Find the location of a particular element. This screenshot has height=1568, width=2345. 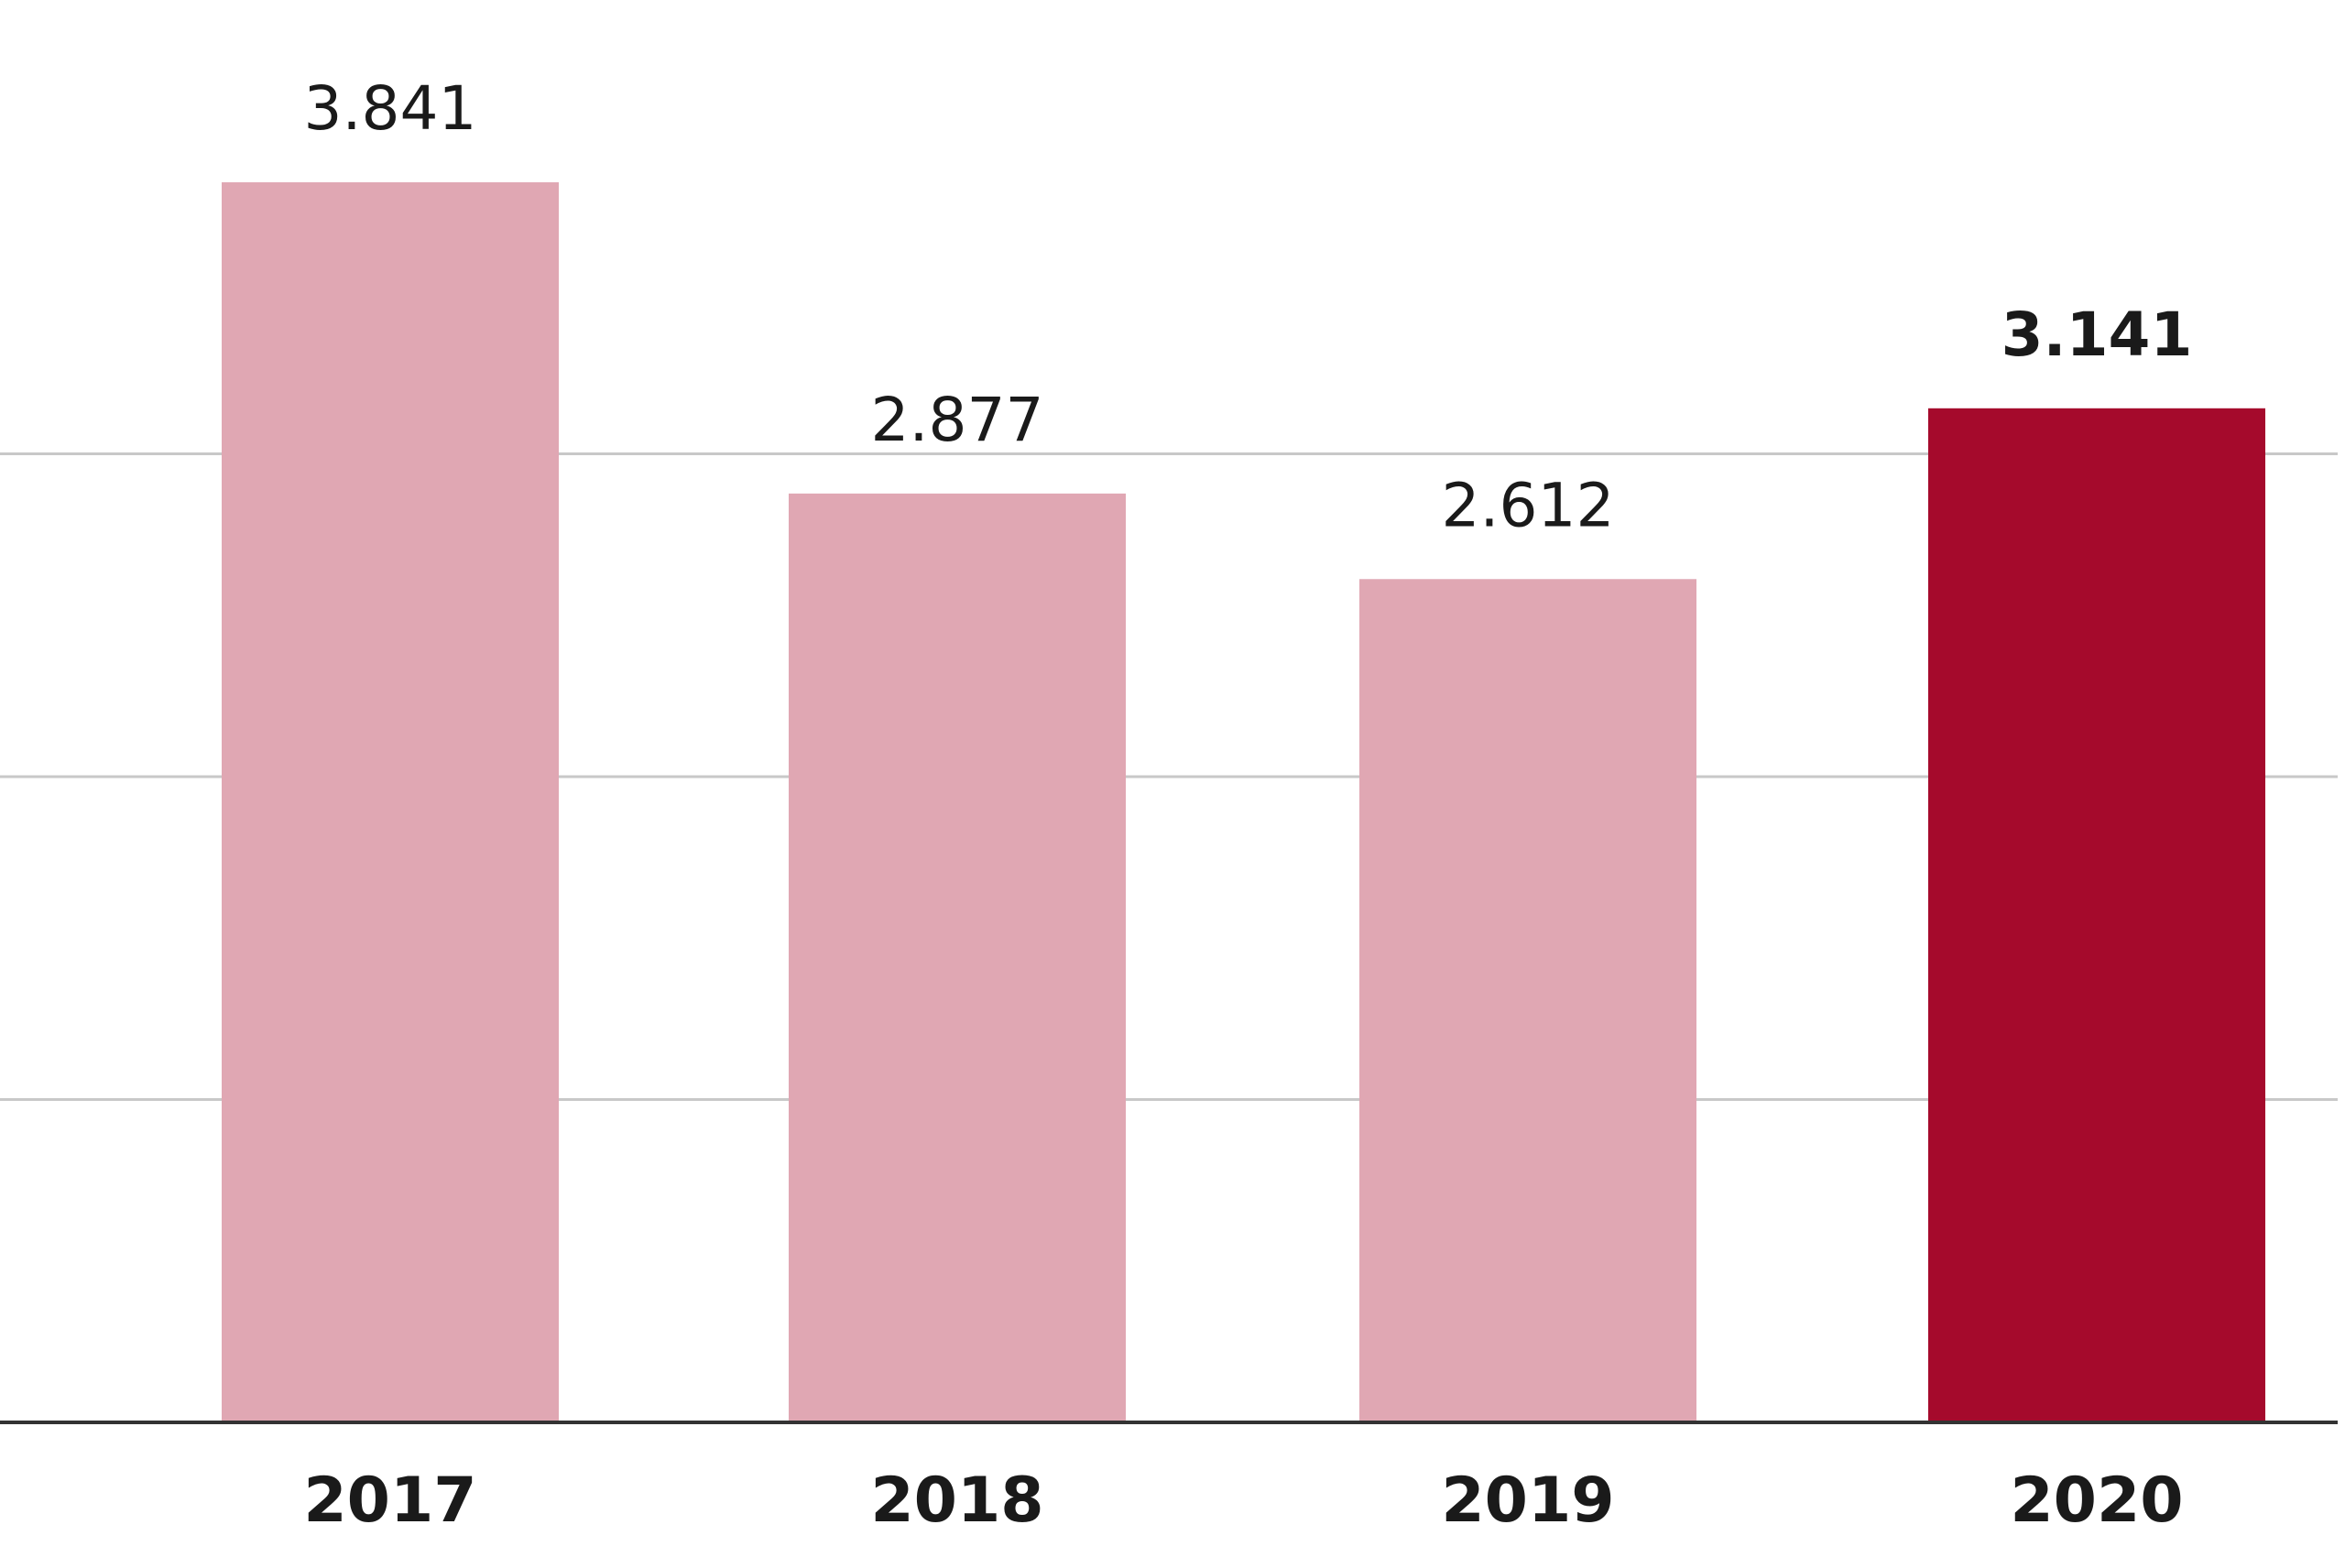

x-tick-label-2019: 2019 is located at coordinates (1527, 1501).